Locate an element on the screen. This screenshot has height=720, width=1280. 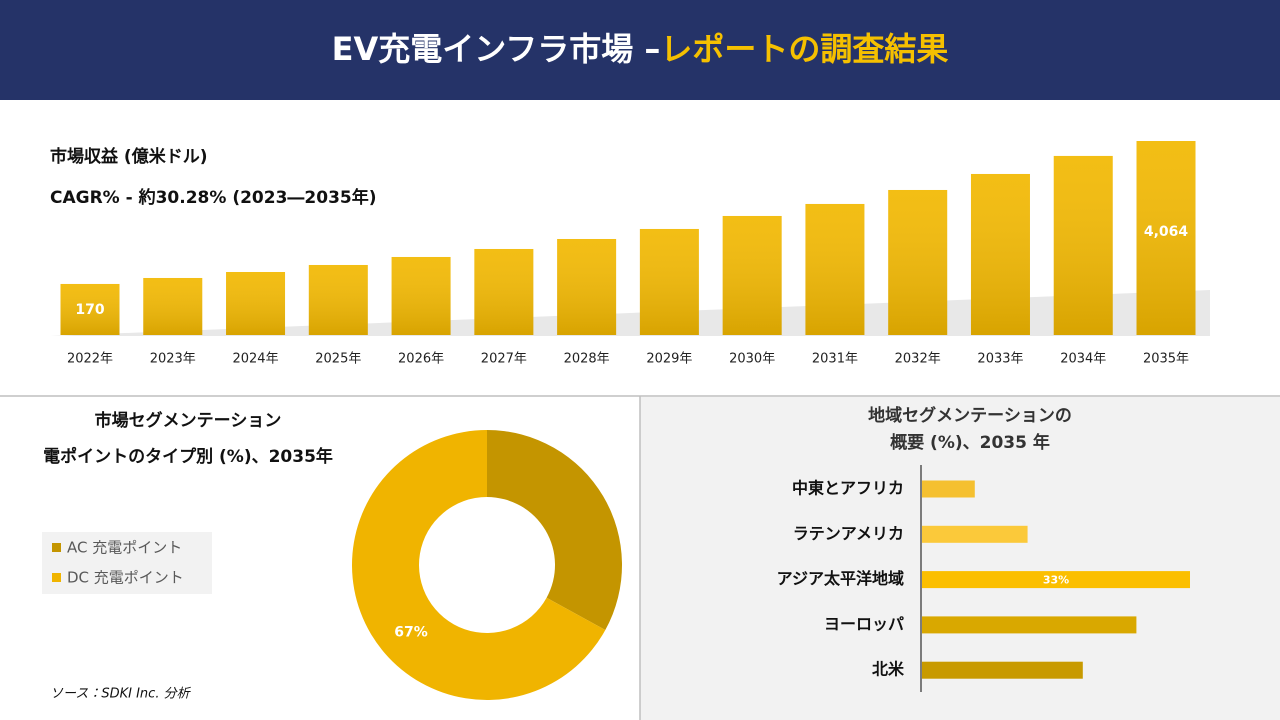
y-tick-label: 北米 is located at coordinates (888, 669).